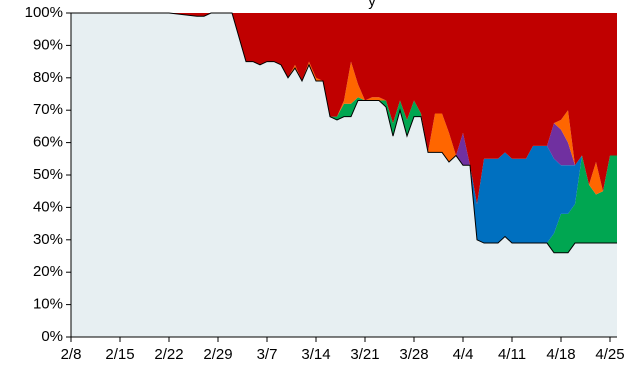 This screenshot has width=628, height=376. I want to click on y-tick-label: 30%, so click(48, 239).